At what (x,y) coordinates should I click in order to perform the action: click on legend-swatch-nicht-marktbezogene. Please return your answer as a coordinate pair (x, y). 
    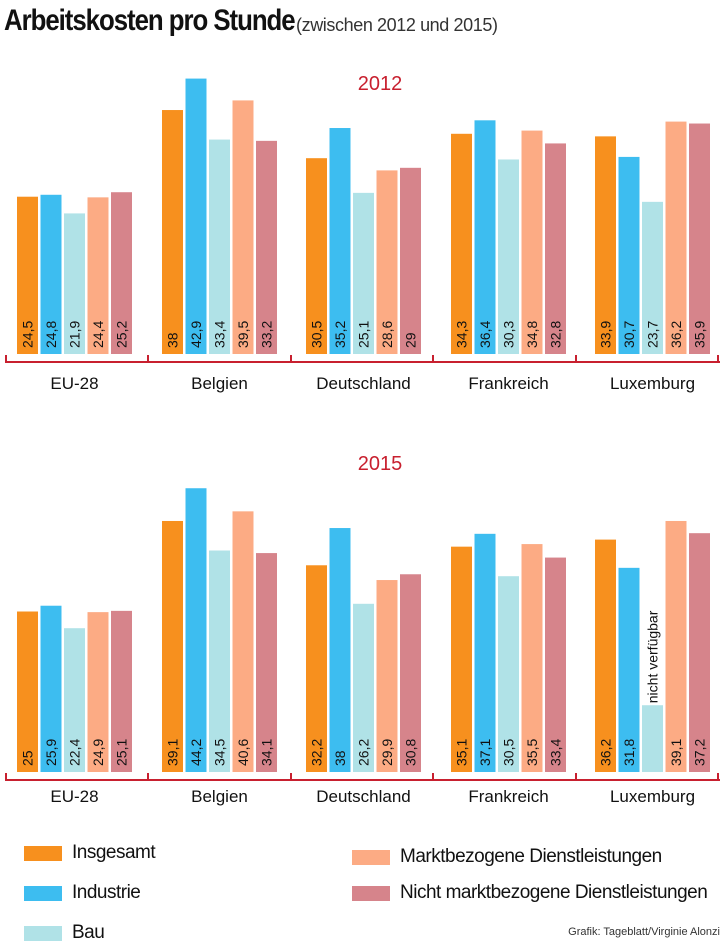
    Looking at the image, I should click on (371, 893).